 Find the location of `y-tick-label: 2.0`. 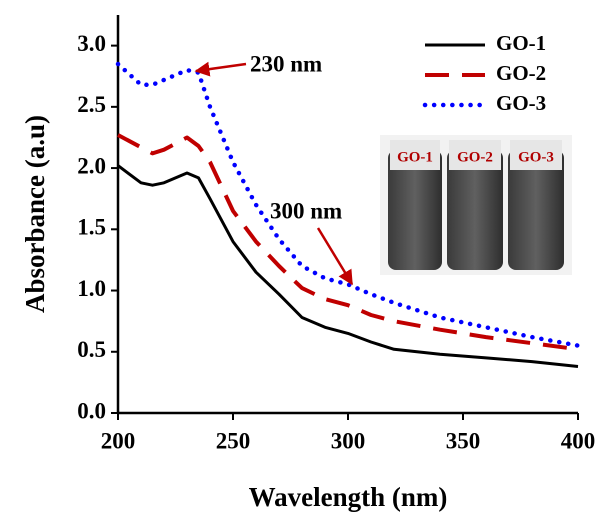

y-tick-label: 2.0 is located at coordinates (91, 165).